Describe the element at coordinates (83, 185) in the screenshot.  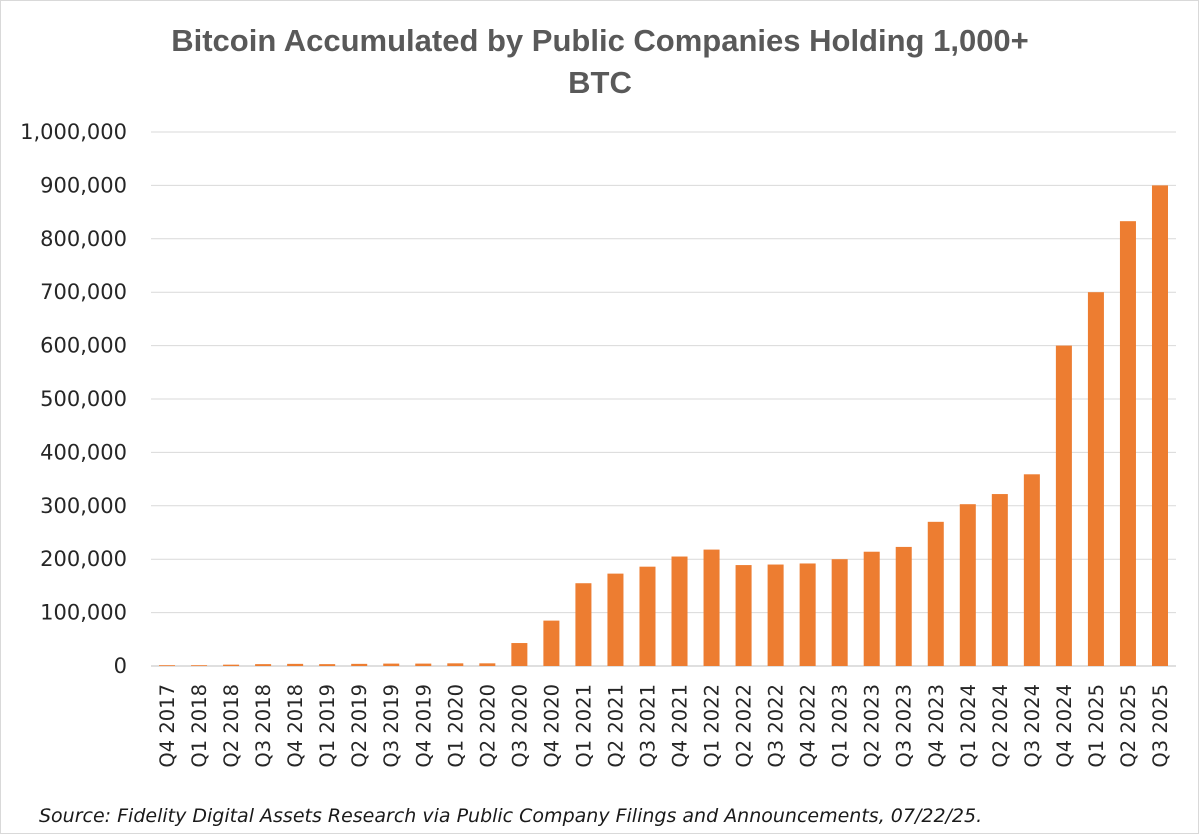
I see `y-tick-label: 900,000` at that location.